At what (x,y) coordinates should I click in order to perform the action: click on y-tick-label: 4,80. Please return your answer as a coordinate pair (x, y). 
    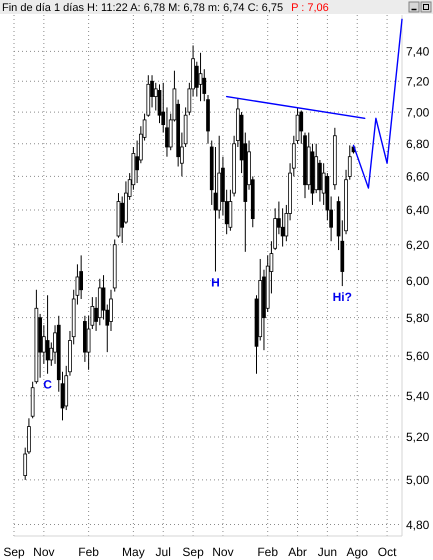
    Looking at the image, I should click on (418, 525).